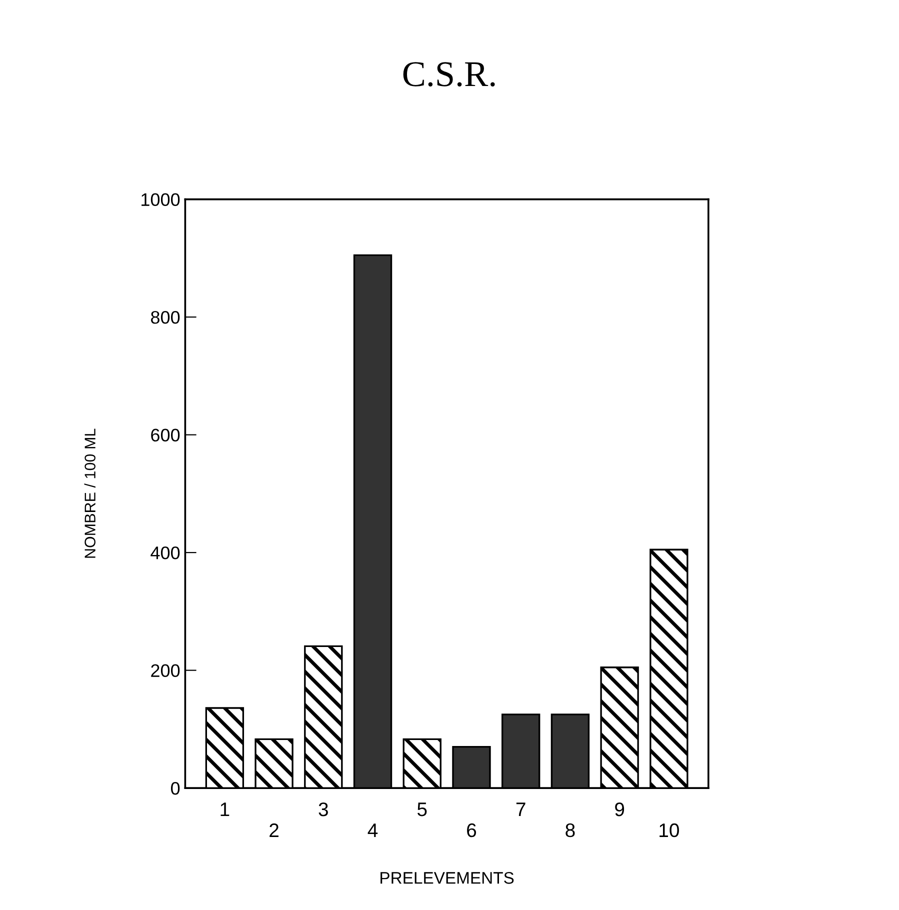 The width and height of the screenshot is (899, 910). What do you see at coordinates (669, 830) in the screenshot?
I see `x-tick-label: 10` at bounding box center [669, 830].